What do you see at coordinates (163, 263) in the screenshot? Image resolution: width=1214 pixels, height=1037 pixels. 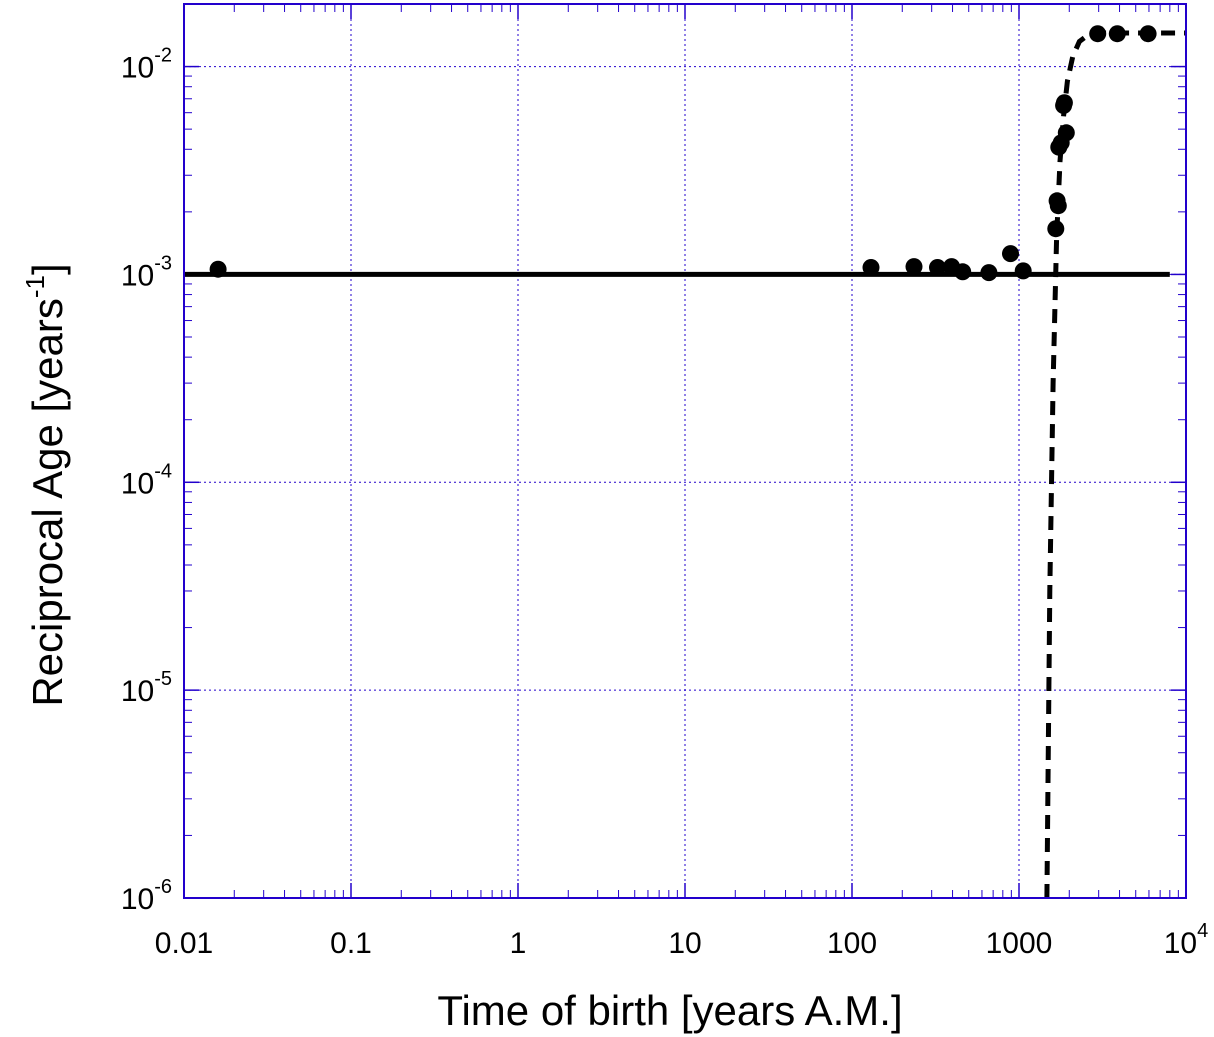 I see `y-tick-label-exponent: -3` at bounding box center [163, 263].